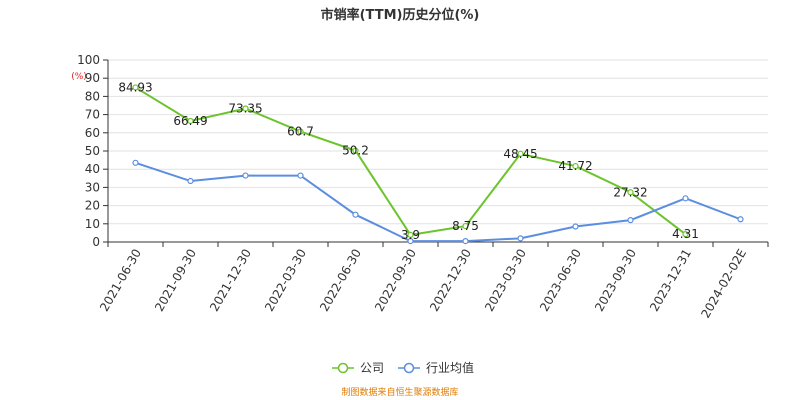 This screenshot has height=400, width=800. What do you see at coordinates (340, 280) in the screenshot?
I see `x-tick-label: 2022-06-30` at bounding box center [340, 280].